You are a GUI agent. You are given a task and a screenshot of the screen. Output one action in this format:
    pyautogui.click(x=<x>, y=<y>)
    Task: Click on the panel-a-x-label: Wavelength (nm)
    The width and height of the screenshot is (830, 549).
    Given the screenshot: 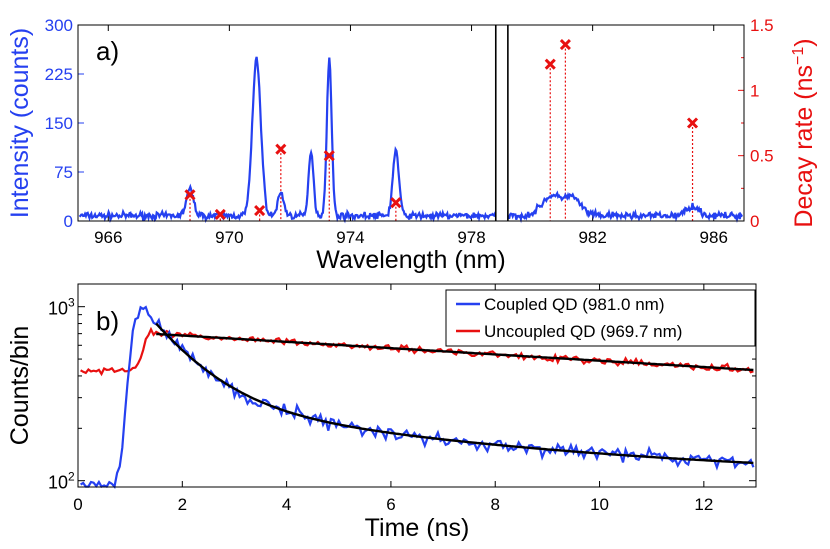 What is the action you would take?
    pyautogui.click(x=410, y=260)
    